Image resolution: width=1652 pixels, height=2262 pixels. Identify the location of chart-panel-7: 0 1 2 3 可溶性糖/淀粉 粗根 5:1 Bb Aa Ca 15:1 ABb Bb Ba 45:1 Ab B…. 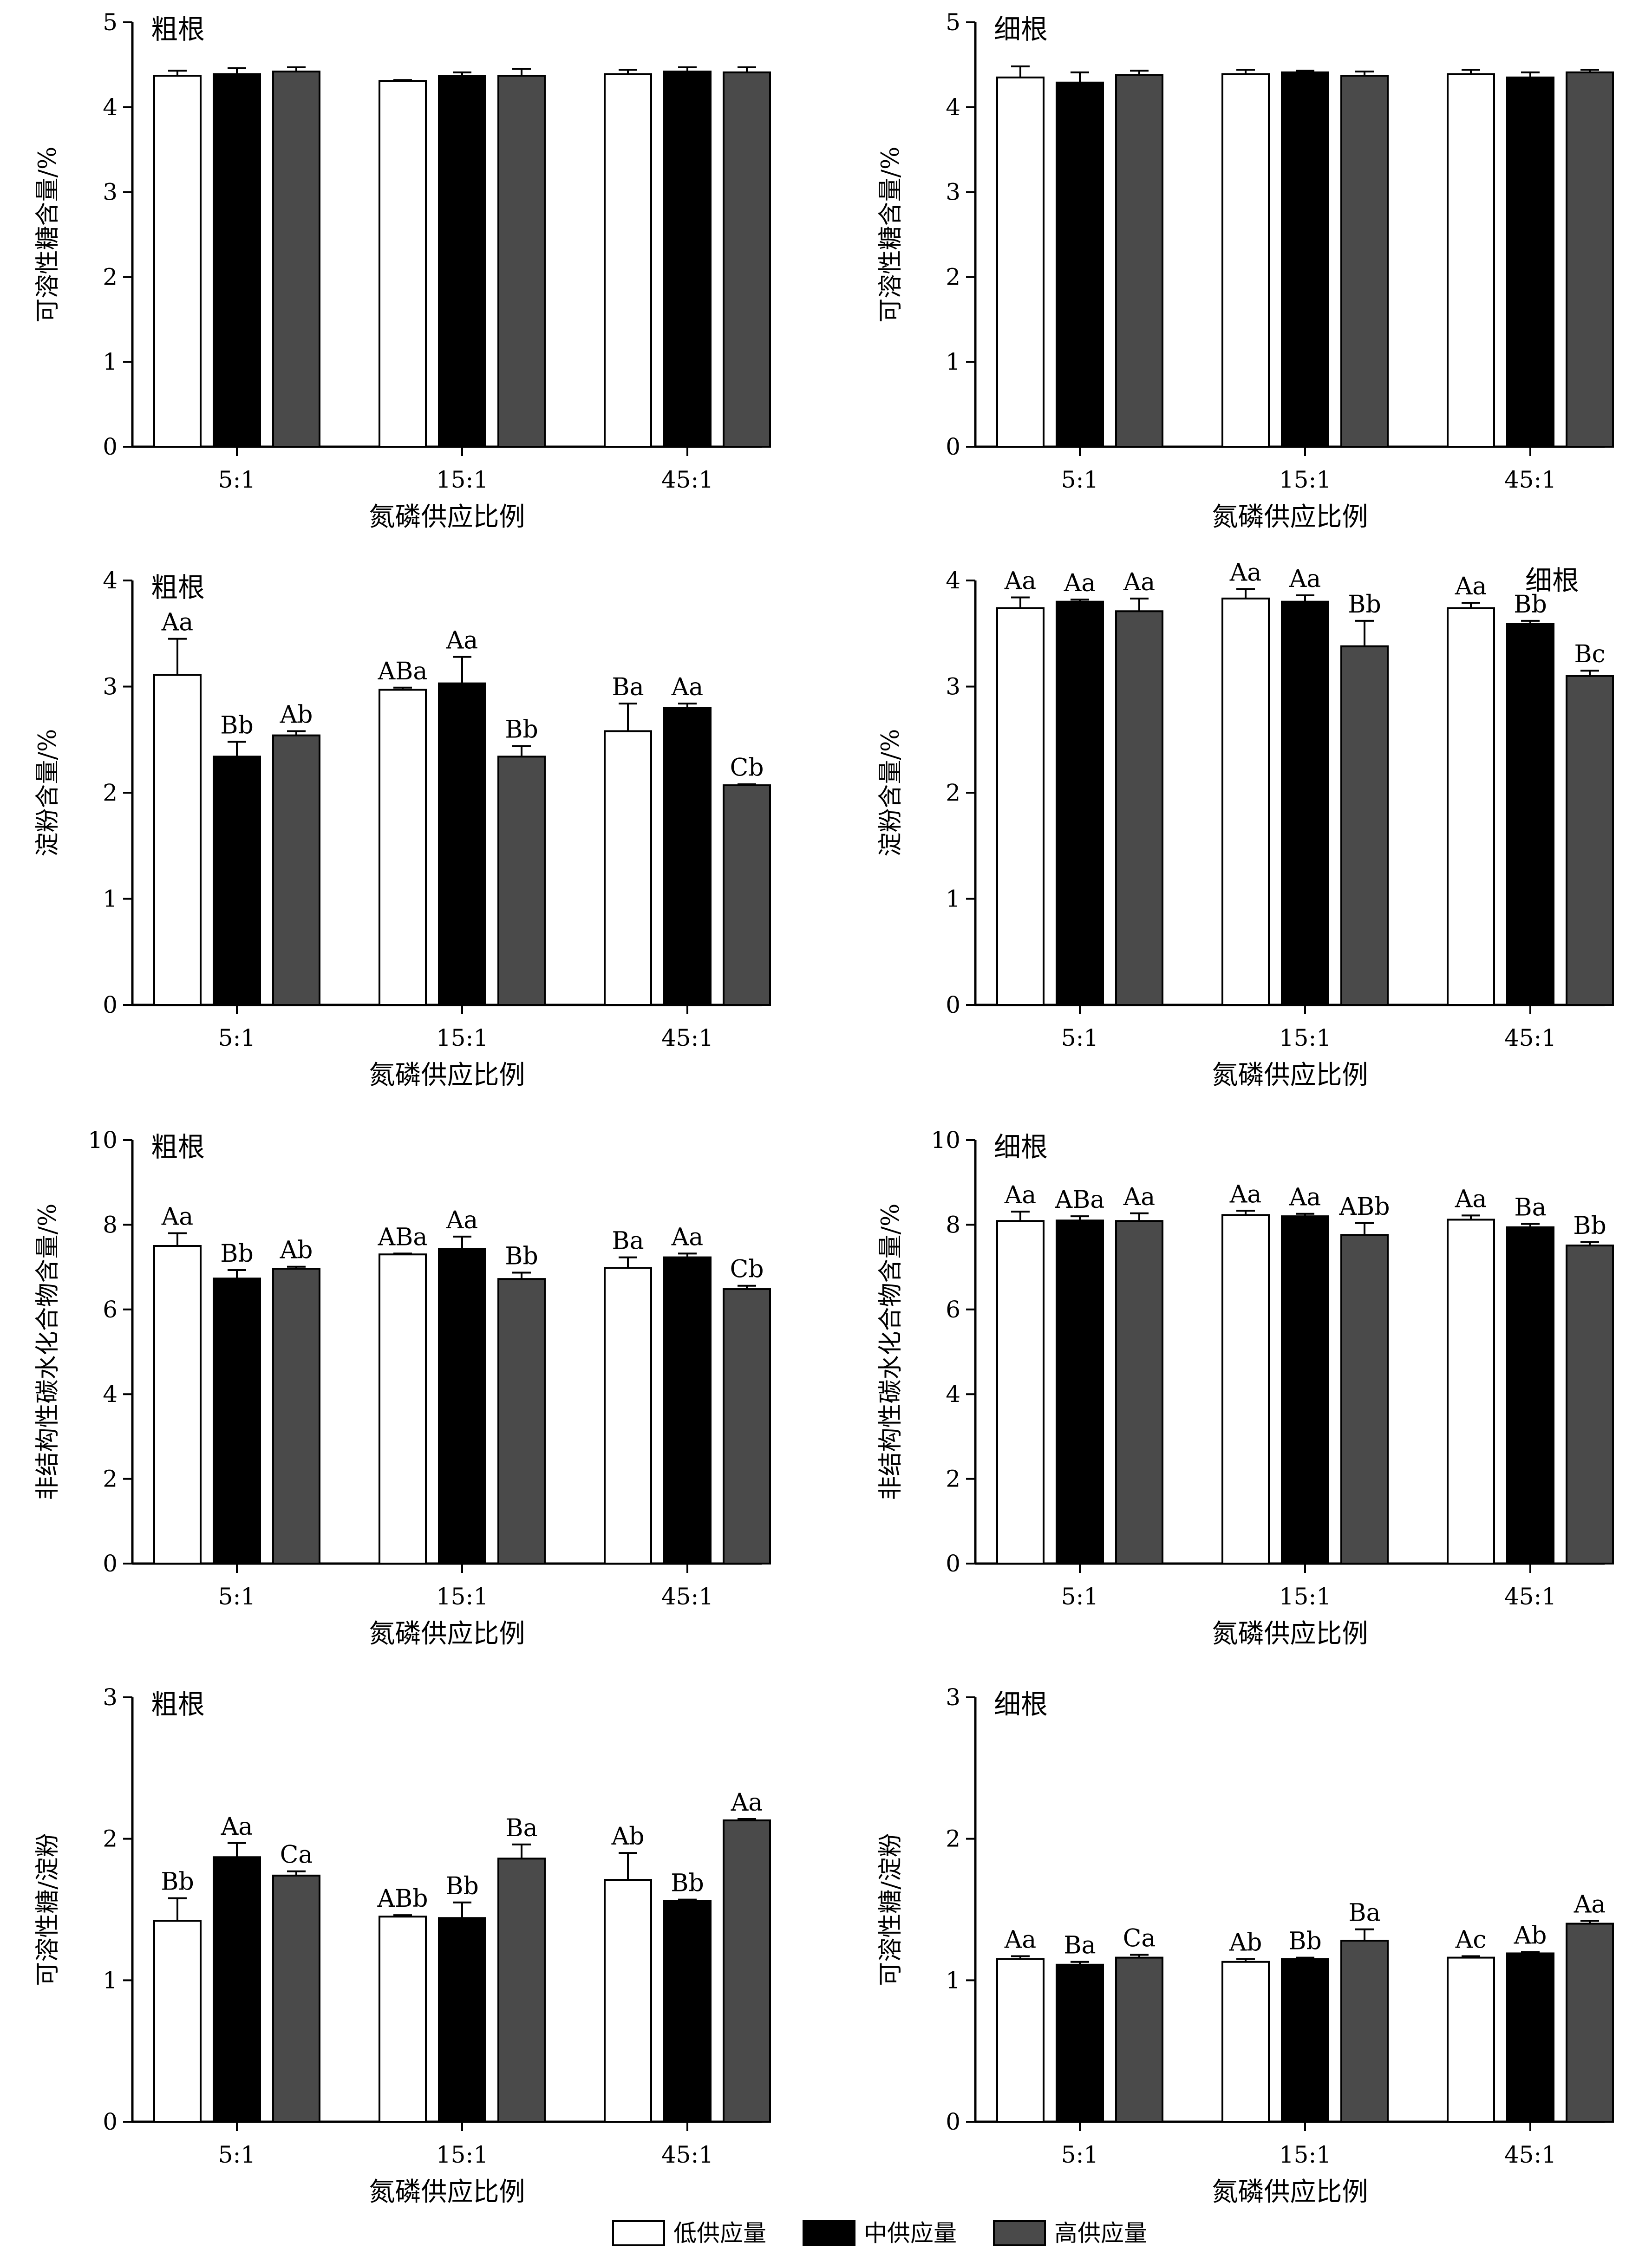
(402, 1945).